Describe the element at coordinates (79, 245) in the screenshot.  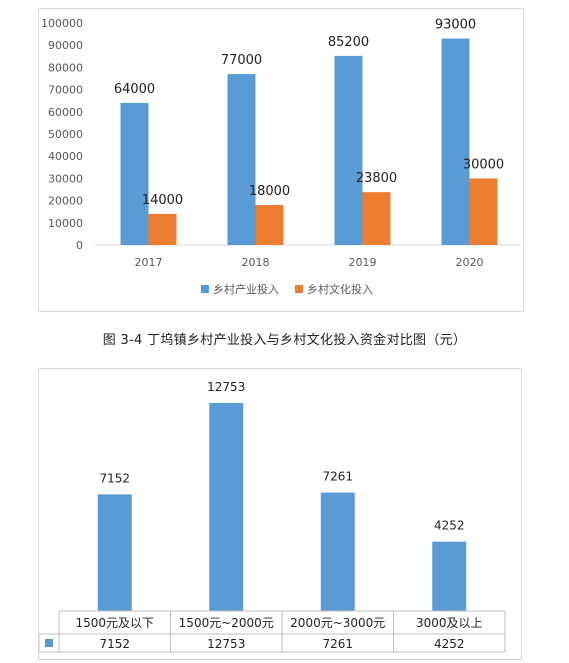
I see `y-tick-label-0: 0` at that location.